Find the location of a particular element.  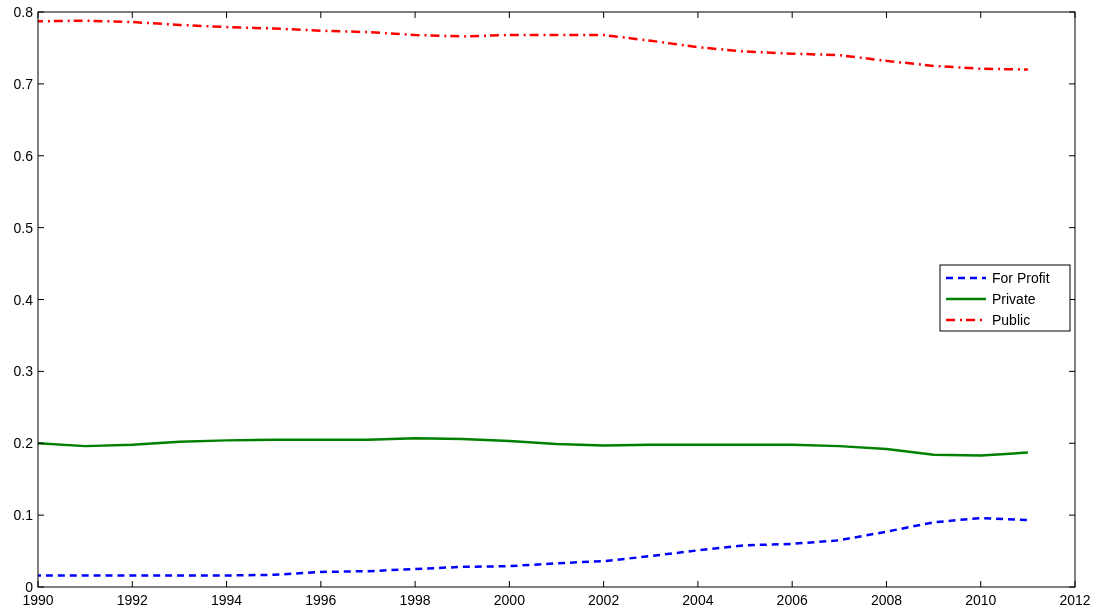

y-tick-label: 0 is located at coordinates (29, 587).